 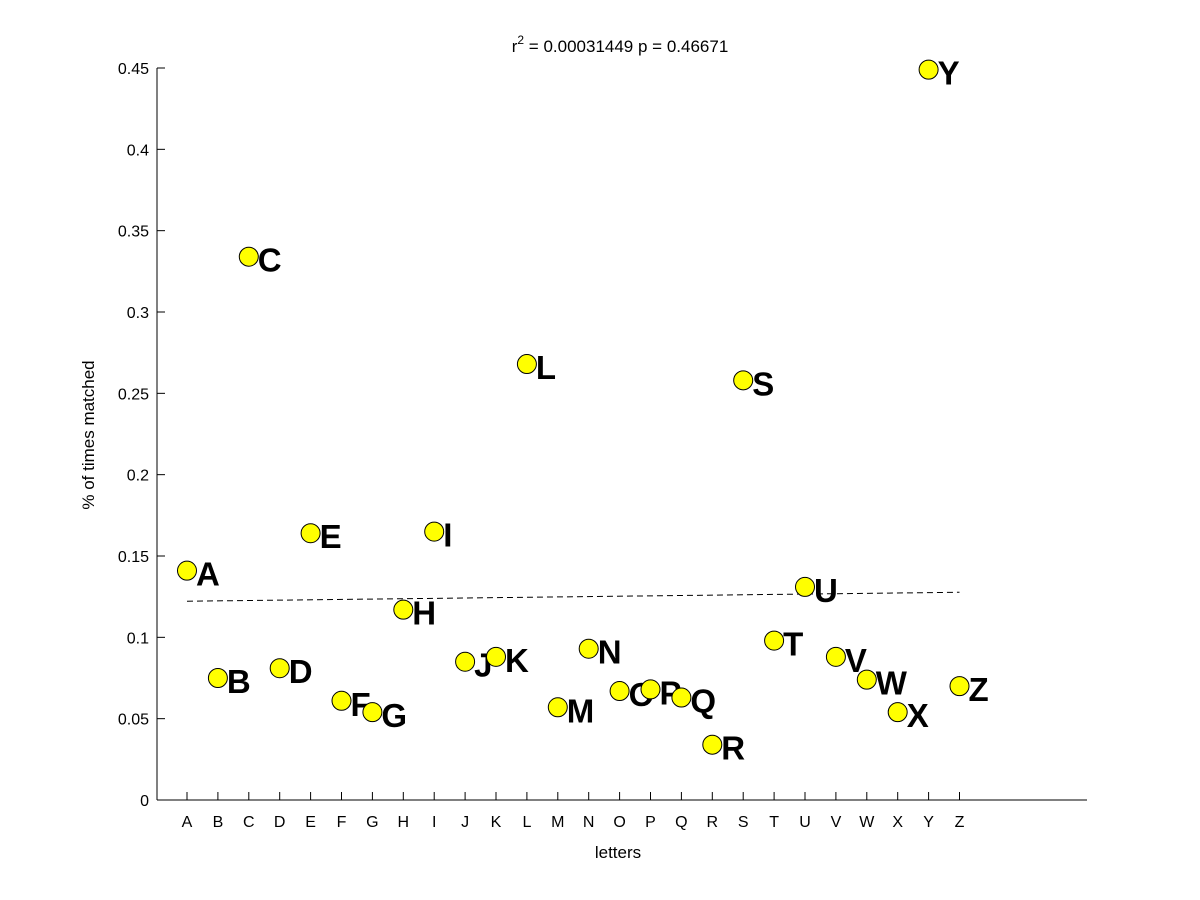 What do you see at coordinates (144, 801) in the screenshot?
I see `y-tick-label: 0` at bounding box center [144, 801].